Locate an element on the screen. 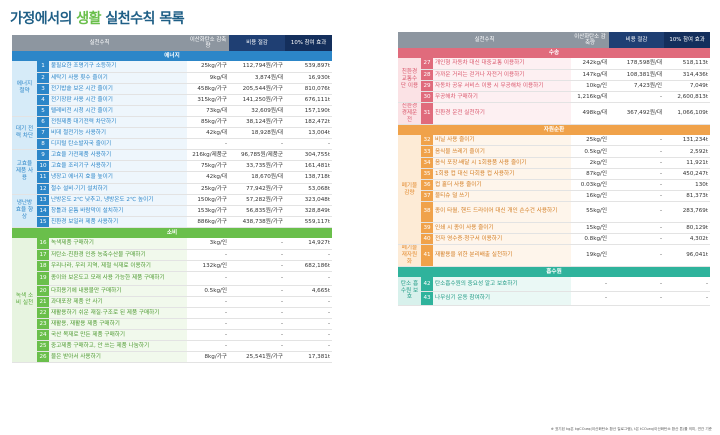  reduction-value: 42kg/대 is located at coordinates (208, 177).